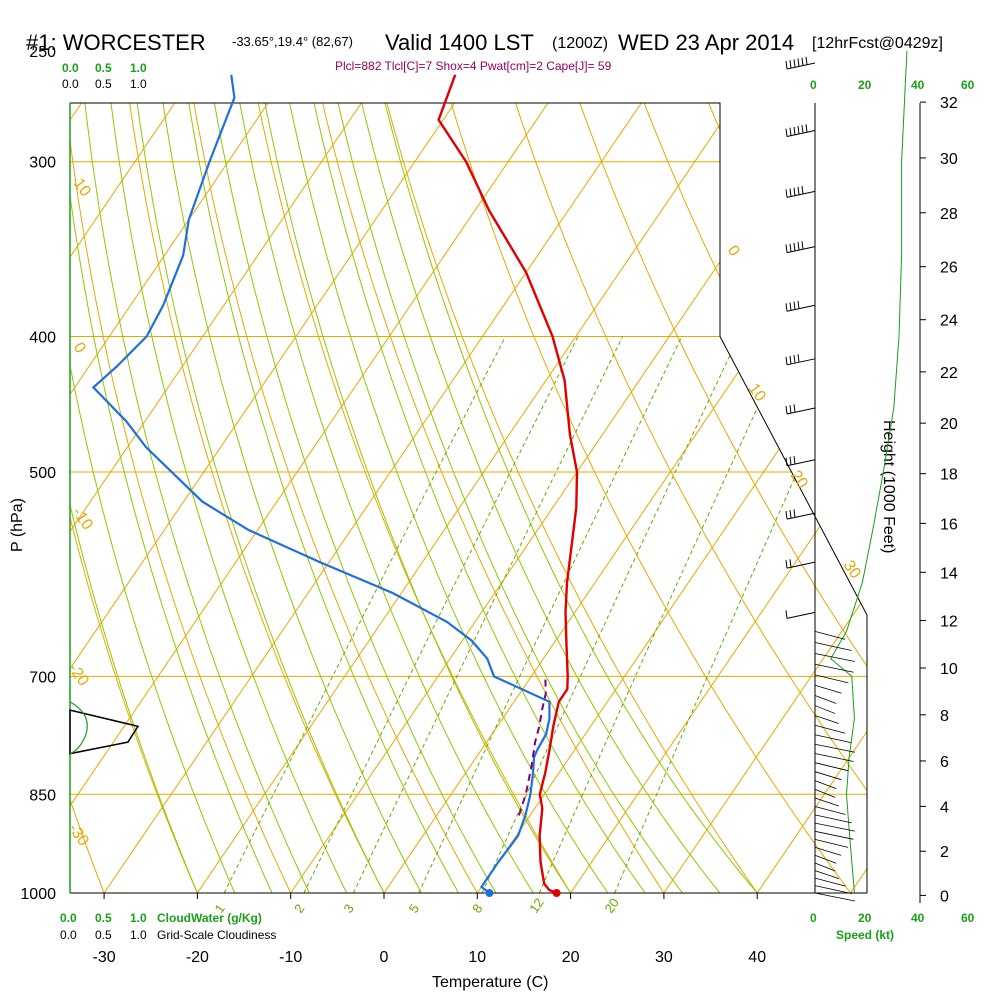  Describe the element at coordinates (138, 918) in the screenshot. I see `cloudwater-scale-bottom-2: 1.0` at that location.